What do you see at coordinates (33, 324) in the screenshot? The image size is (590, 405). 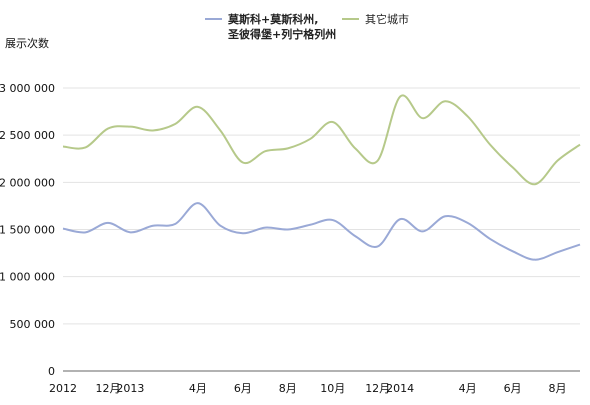 I see `y-tick-label: 500 000` at bounding box center [33, 324].